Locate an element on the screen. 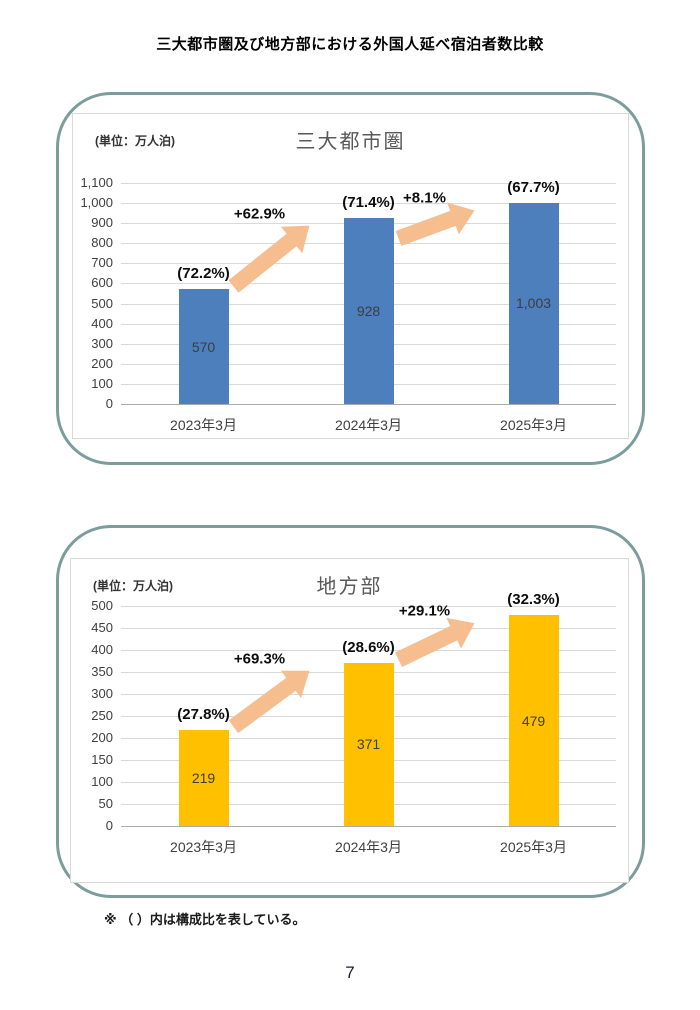  regional-chart-title: 地方部 is located at coordinates (349, 587).